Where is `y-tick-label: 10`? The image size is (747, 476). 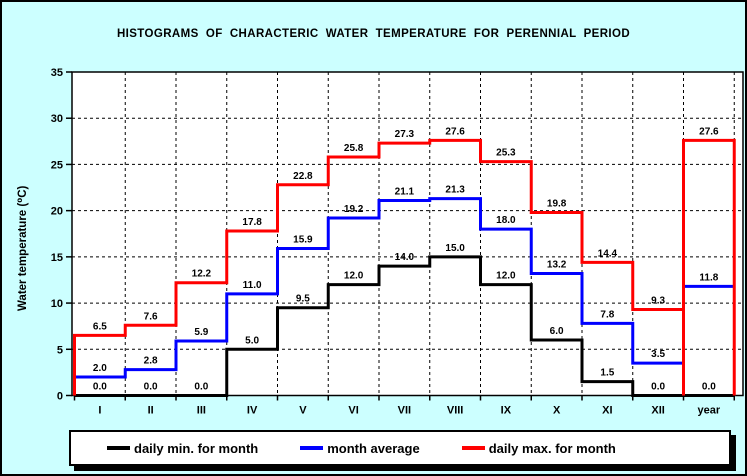
y-tick-label: 10 is located at coordinates (57, 304).